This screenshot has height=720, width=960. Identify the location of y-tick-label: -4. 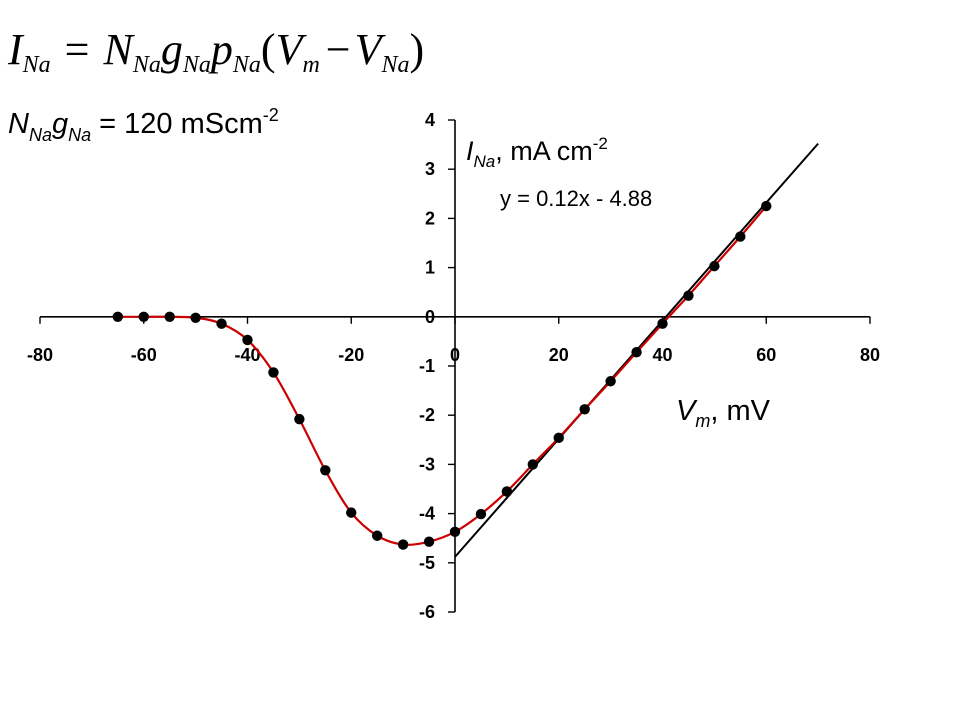
(427, 514).